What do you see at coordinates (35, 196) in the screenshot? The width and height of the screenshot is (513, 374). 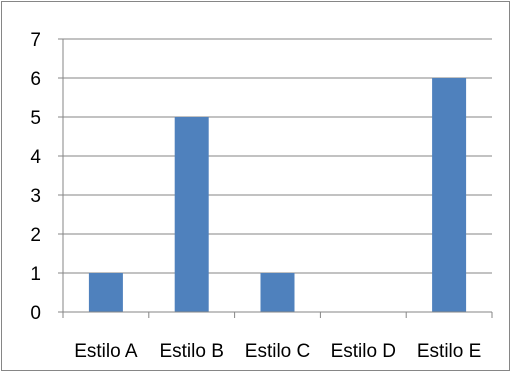 I see `y-tick-label: 3` at bounding box center [35, 196].